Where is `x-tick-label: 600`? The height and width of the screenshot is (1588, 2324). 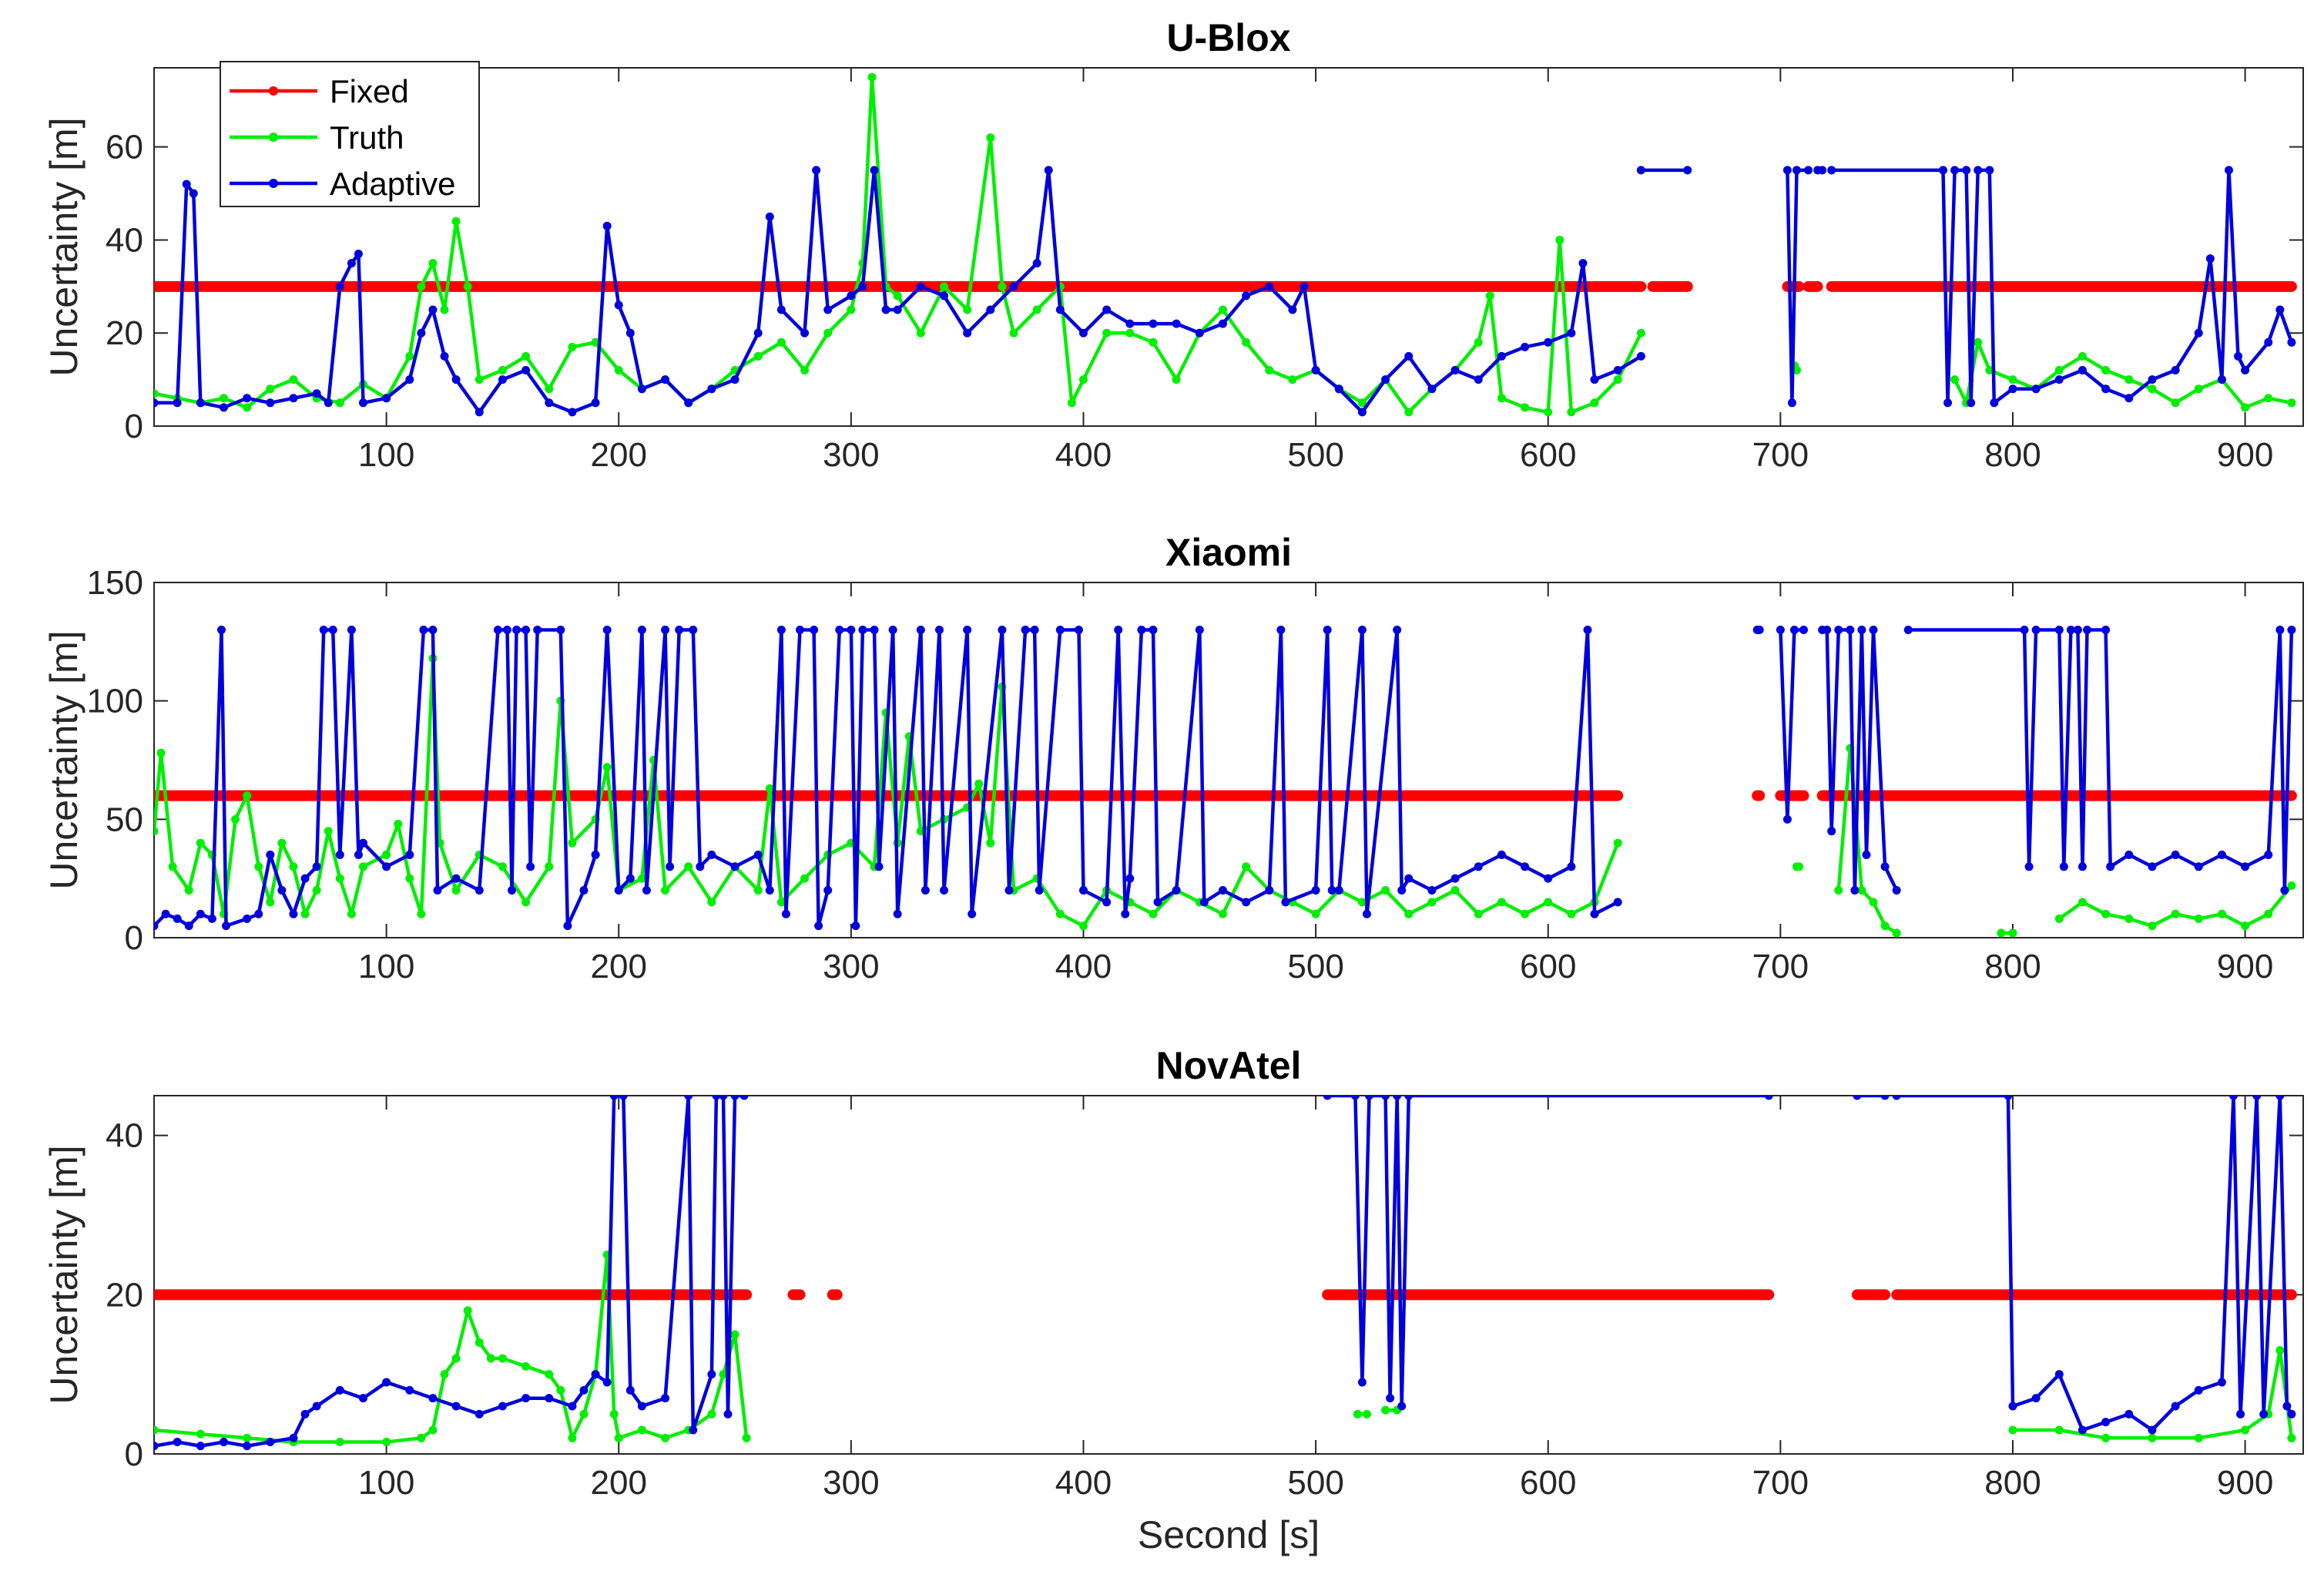 x-tick-label: 600 is located at coordinates (1548, 966).